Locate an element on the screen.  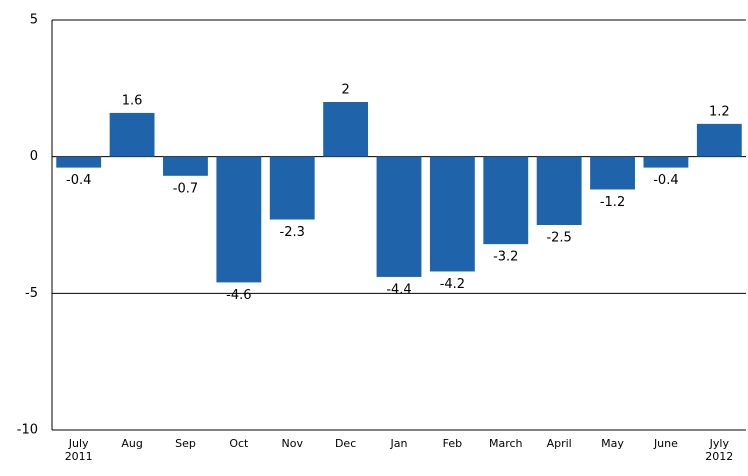
x-tick-label: Oct is located at coordinates (239, 443).